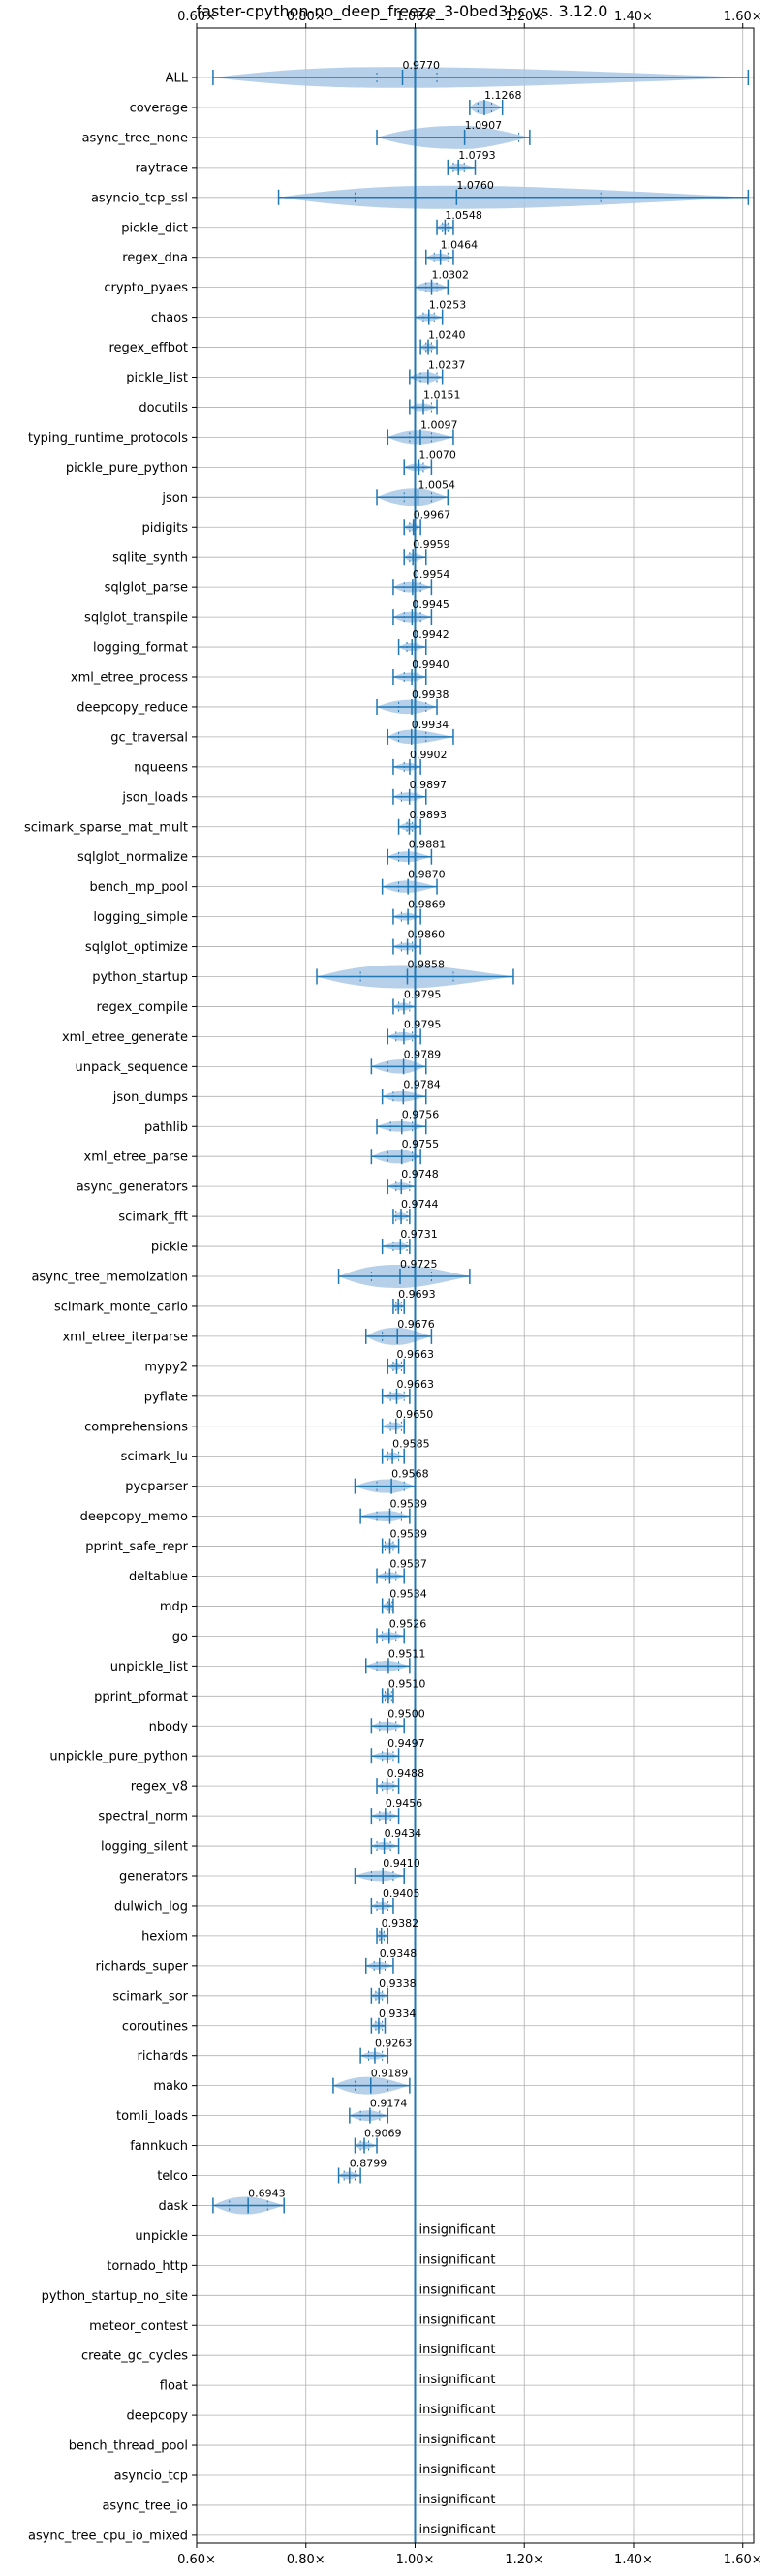 This screenshot has width=775, height=2576. I want to click on benchmark-label: scimark_fft, so click(153, 1218).